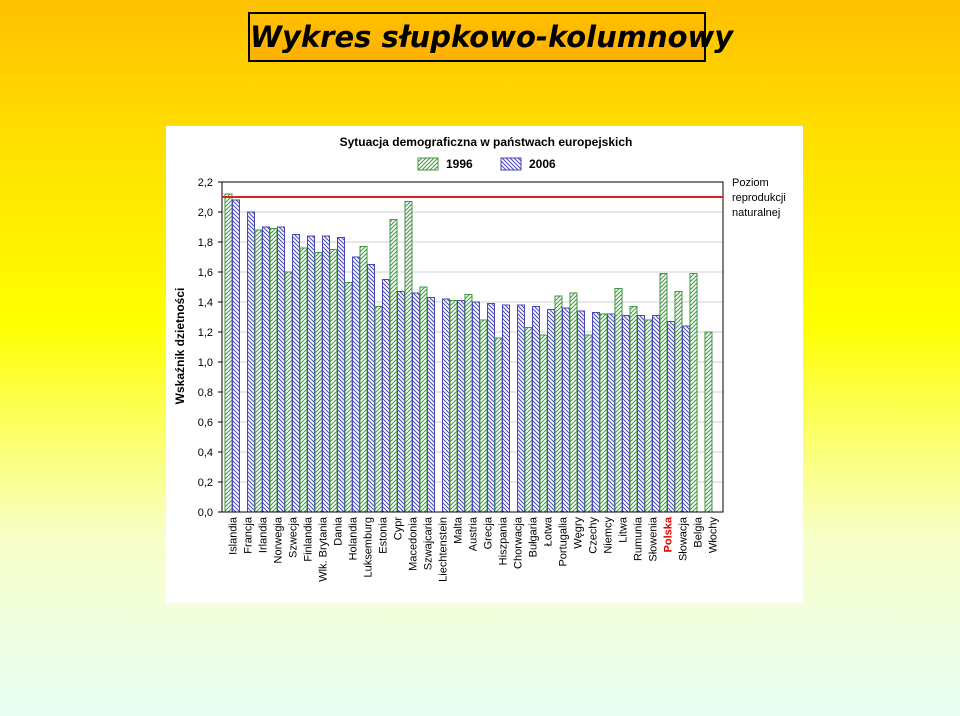 This screenshot has height=716, width=960. Describe the element at coordinates (303, 380) in the screenshot. I see `bar-1996-finlandia` at that location.